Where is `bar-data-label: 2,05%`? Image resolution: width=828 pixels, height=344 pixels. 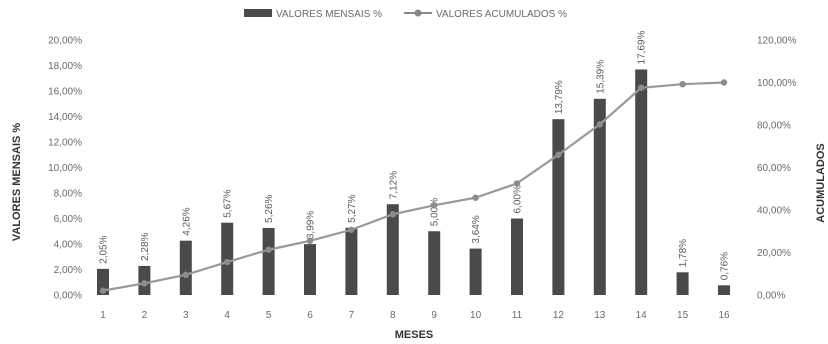 bar-data-label: 2,05% is located at coordinates (104, 249).